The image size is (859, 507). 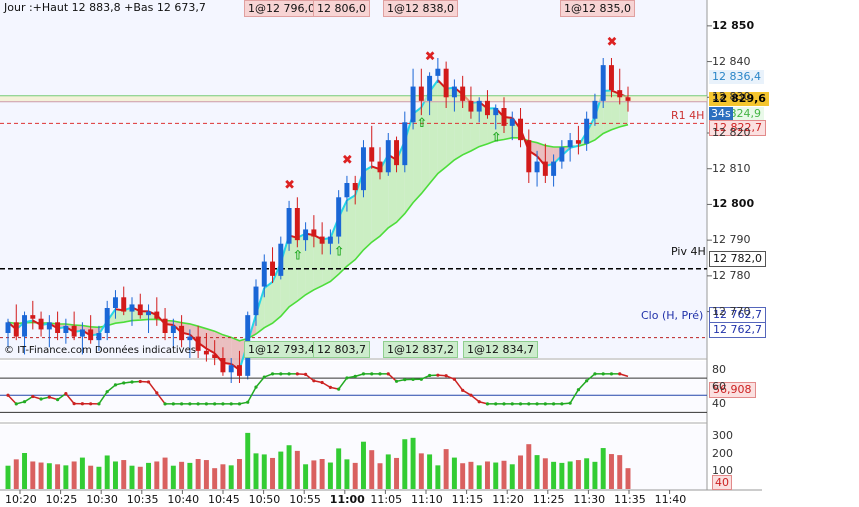 What do you see at coordinates (106, 350) in the screenshot?
I see `watermark-text: IT-Finance.com Données indicatives` at bounding box center [106, 350].